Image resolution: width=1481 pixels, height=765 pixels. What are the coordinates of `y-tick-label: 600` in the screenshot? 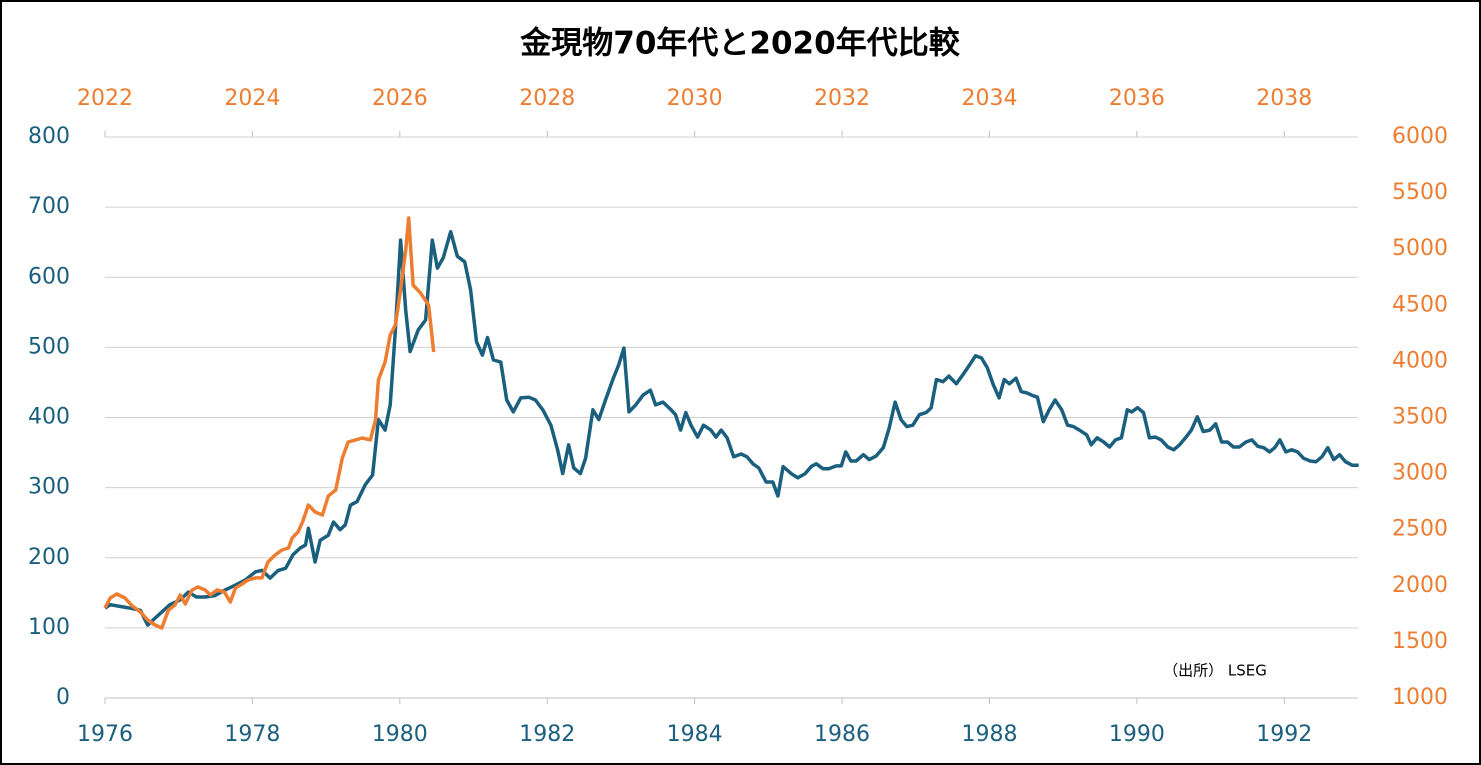 It's located at (49, 276).